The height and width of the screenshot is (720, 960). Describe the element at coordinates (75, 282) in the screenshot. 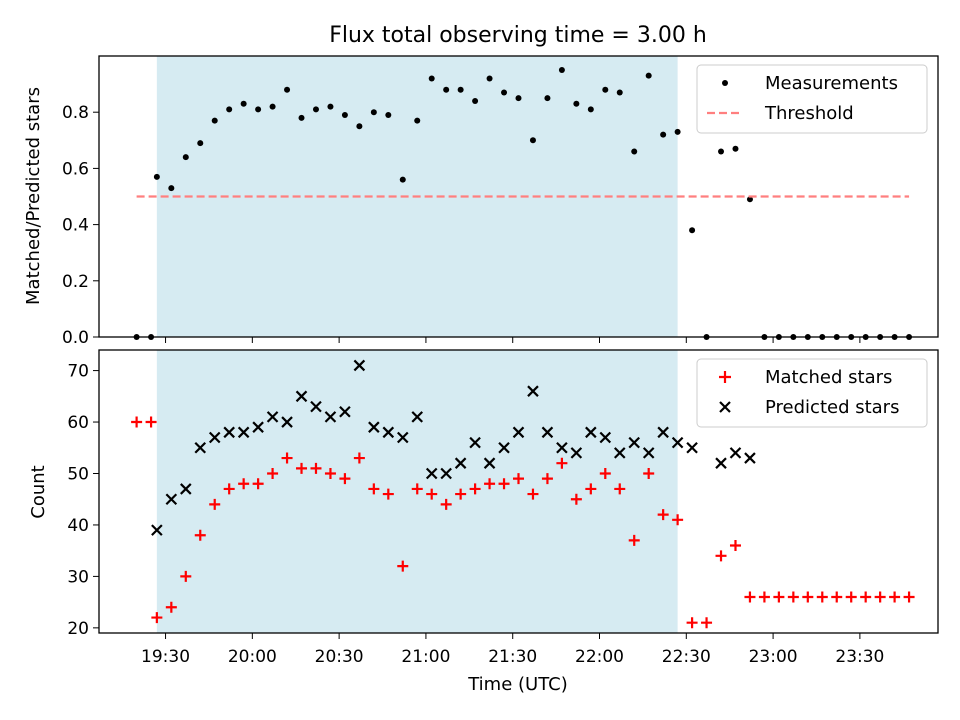

I see `y-tick-label: 0.2` at that location.